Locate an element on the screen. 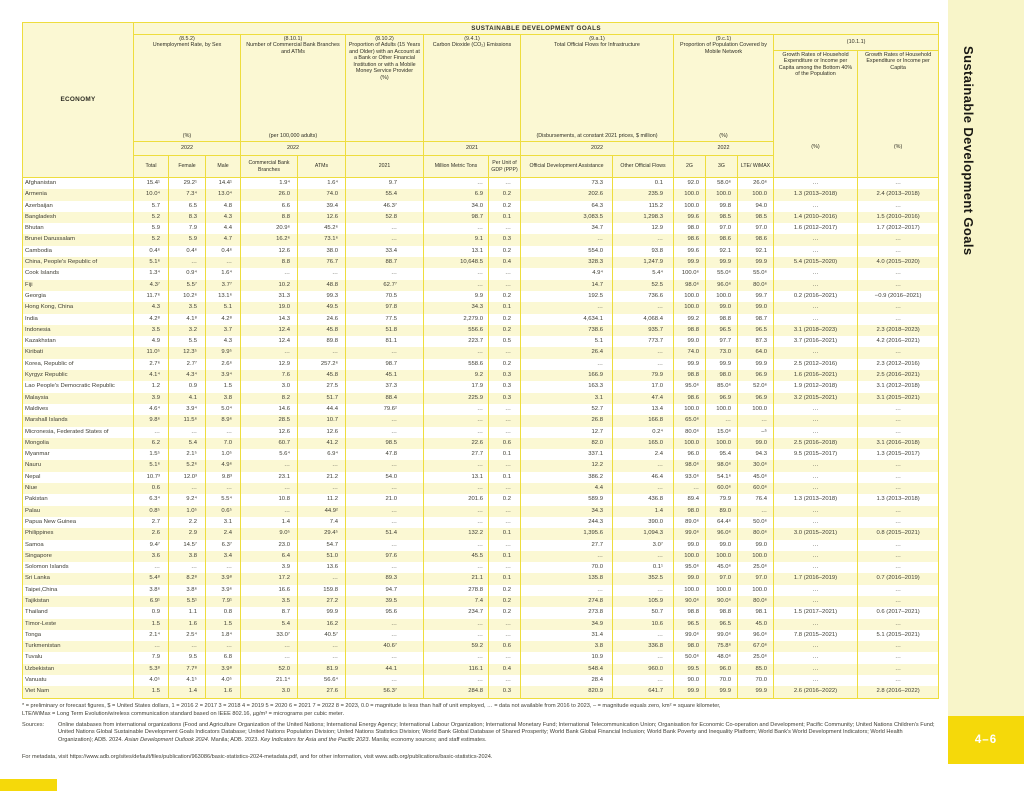  cell: 5.5⁷ is located at coordinates (187, 285).